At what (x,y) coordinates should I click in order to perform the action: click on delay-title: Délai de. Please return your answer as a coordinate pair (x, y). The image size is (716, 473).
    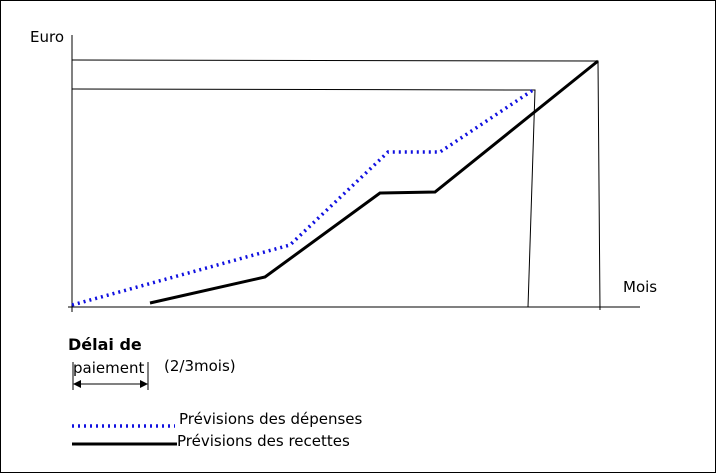
    Looking at the image, I should click on (105, 344).